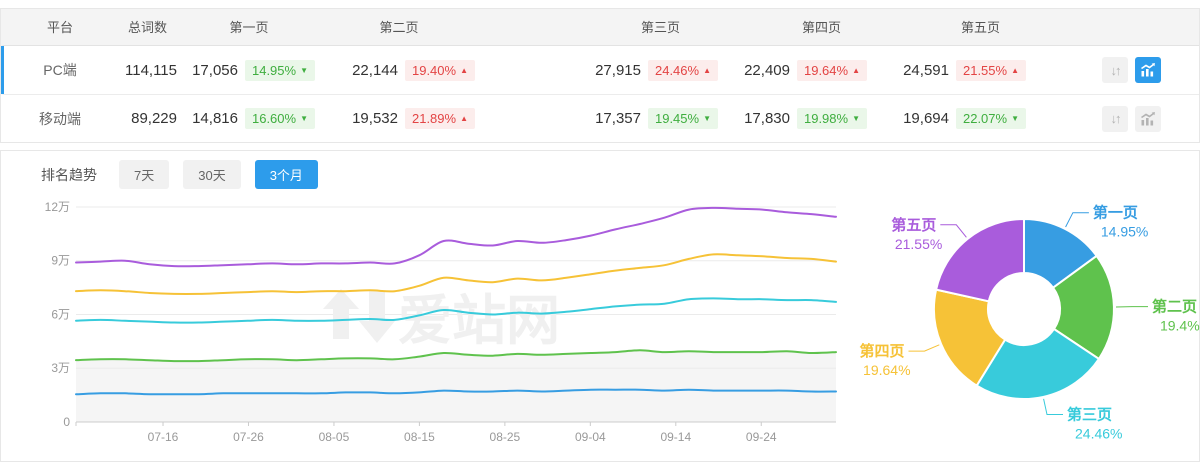 The image size is (1200, 469). Describe the element at coordinates (59, 27) in the screenshot. I see `column-header-1: 平台` at that location.